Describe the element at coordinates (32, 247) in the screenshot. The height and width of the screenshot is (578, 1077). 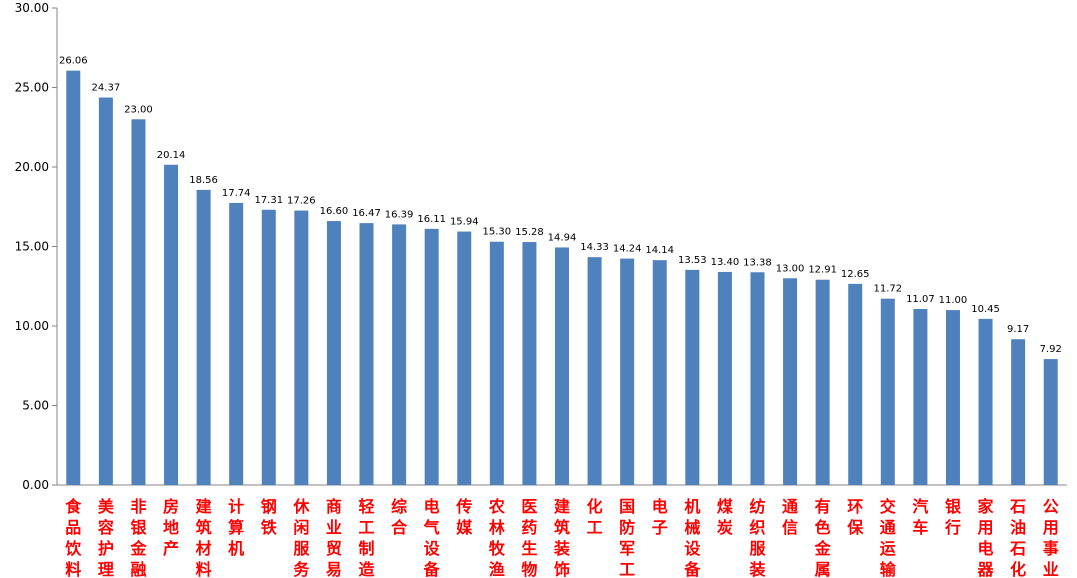
I see `y-tick-label: 15.00` at that location.